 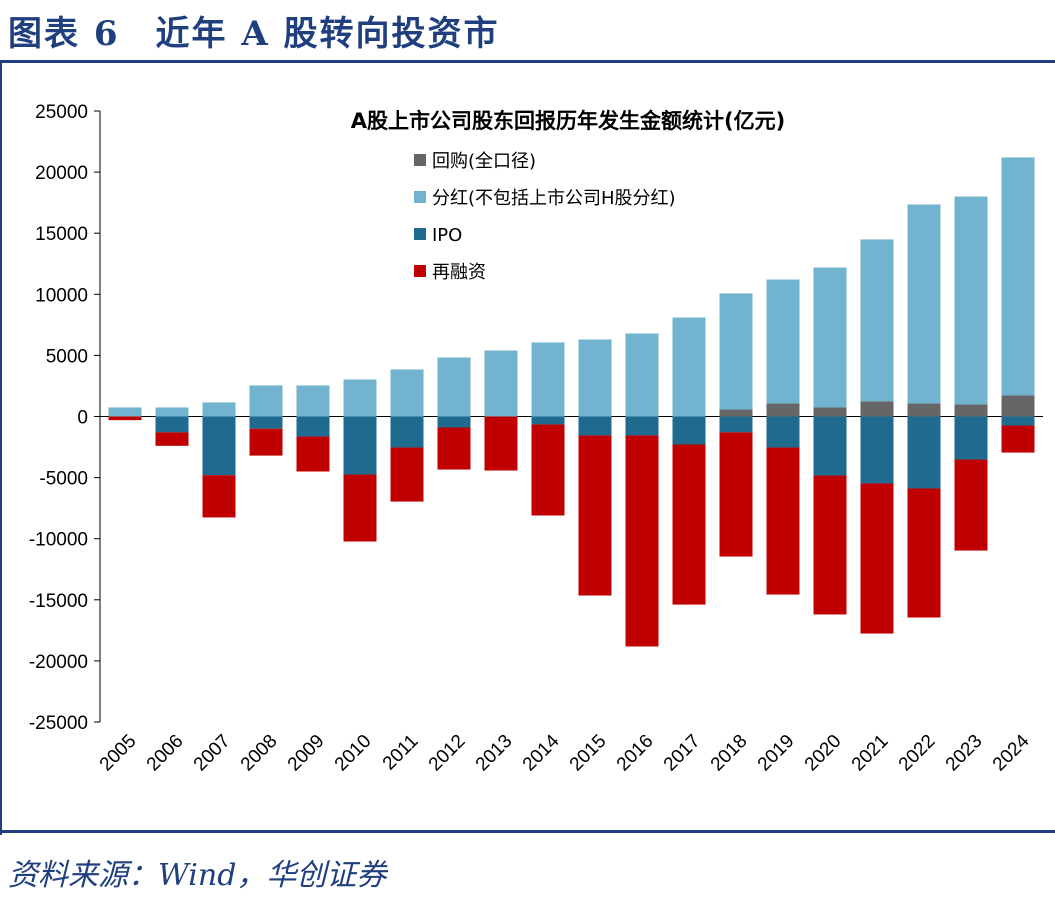 I want to click on x-tick-label: 2017, so click(x=682, y=753).